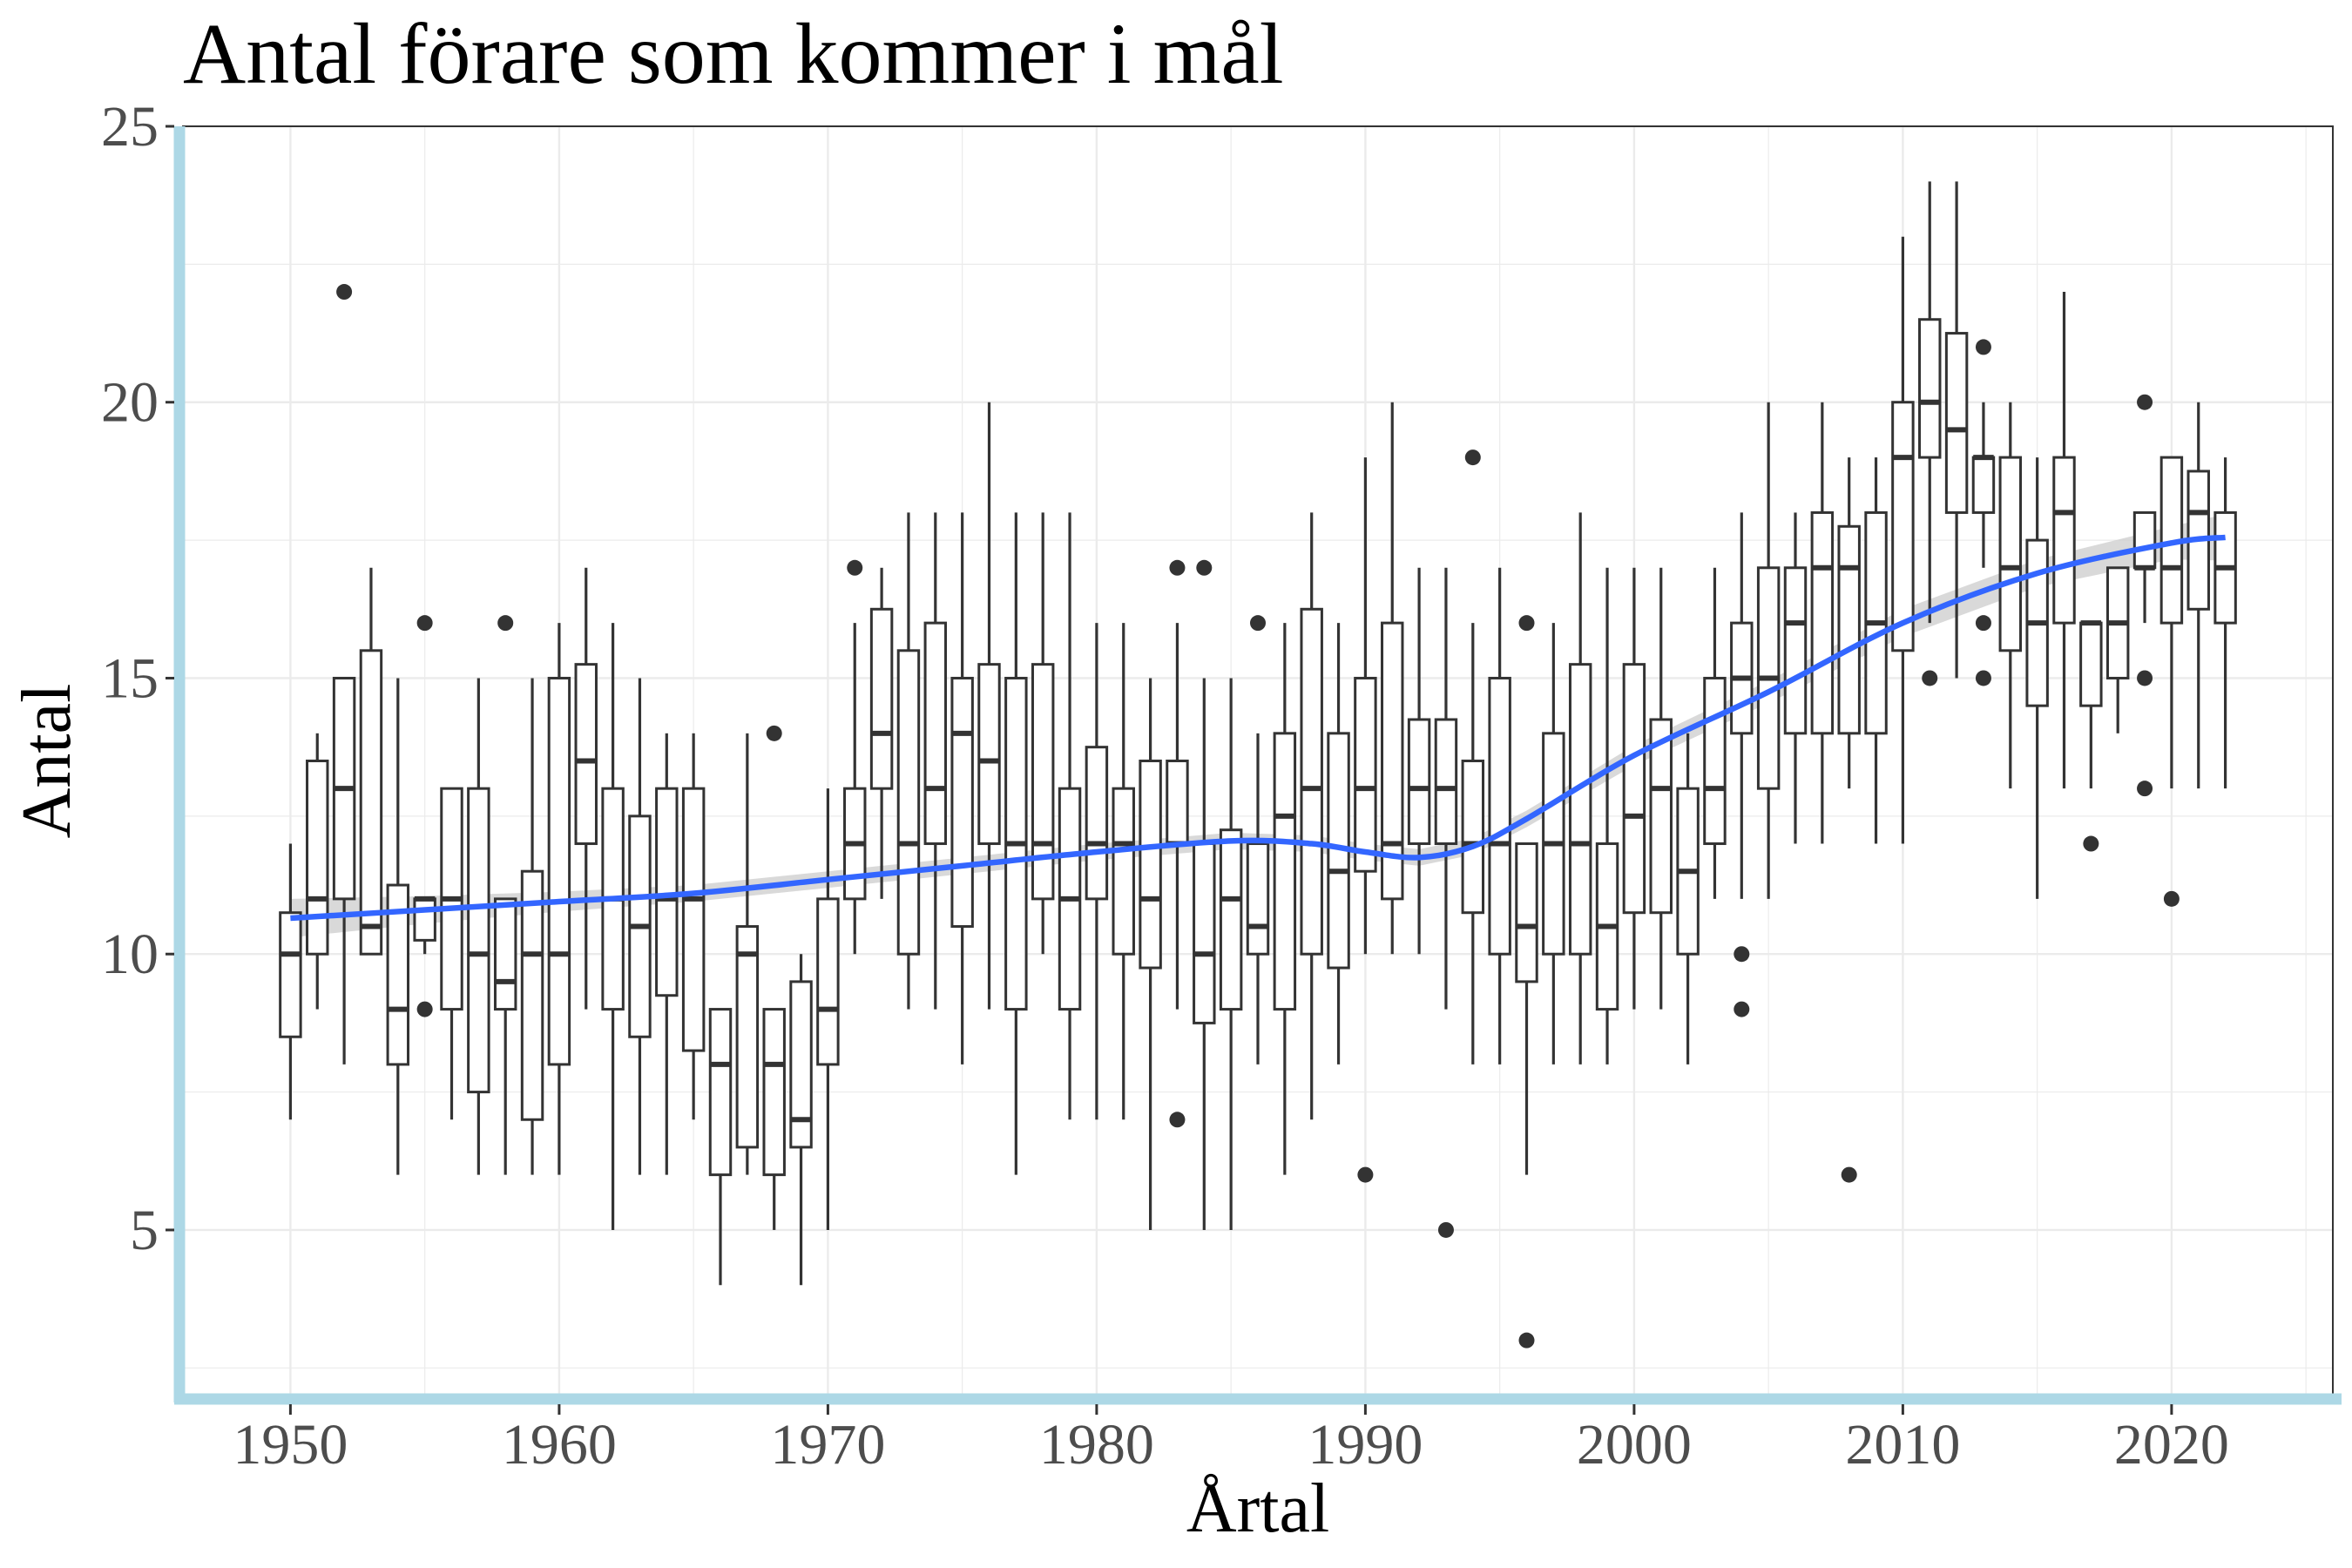  What do you see at coordinates (1365, 1445) in the screenshot?
I see `x-tick-label: 1990` at bounding box center [1365, 1445].